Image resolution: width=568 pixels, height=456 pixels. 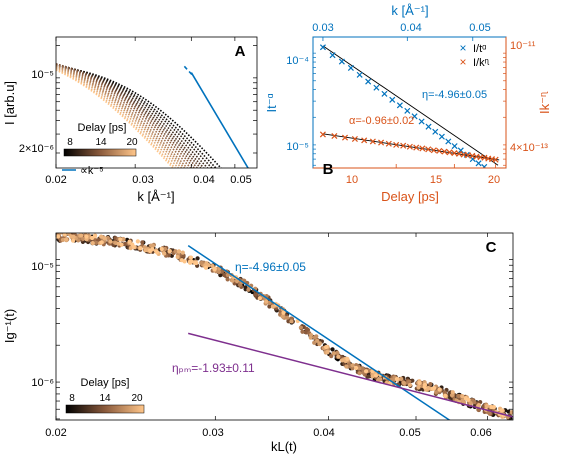 What do you see at coordinates (491, 247) in the screenshot?
I see `panel-c-letter: C` at bounding box center [491, 247].